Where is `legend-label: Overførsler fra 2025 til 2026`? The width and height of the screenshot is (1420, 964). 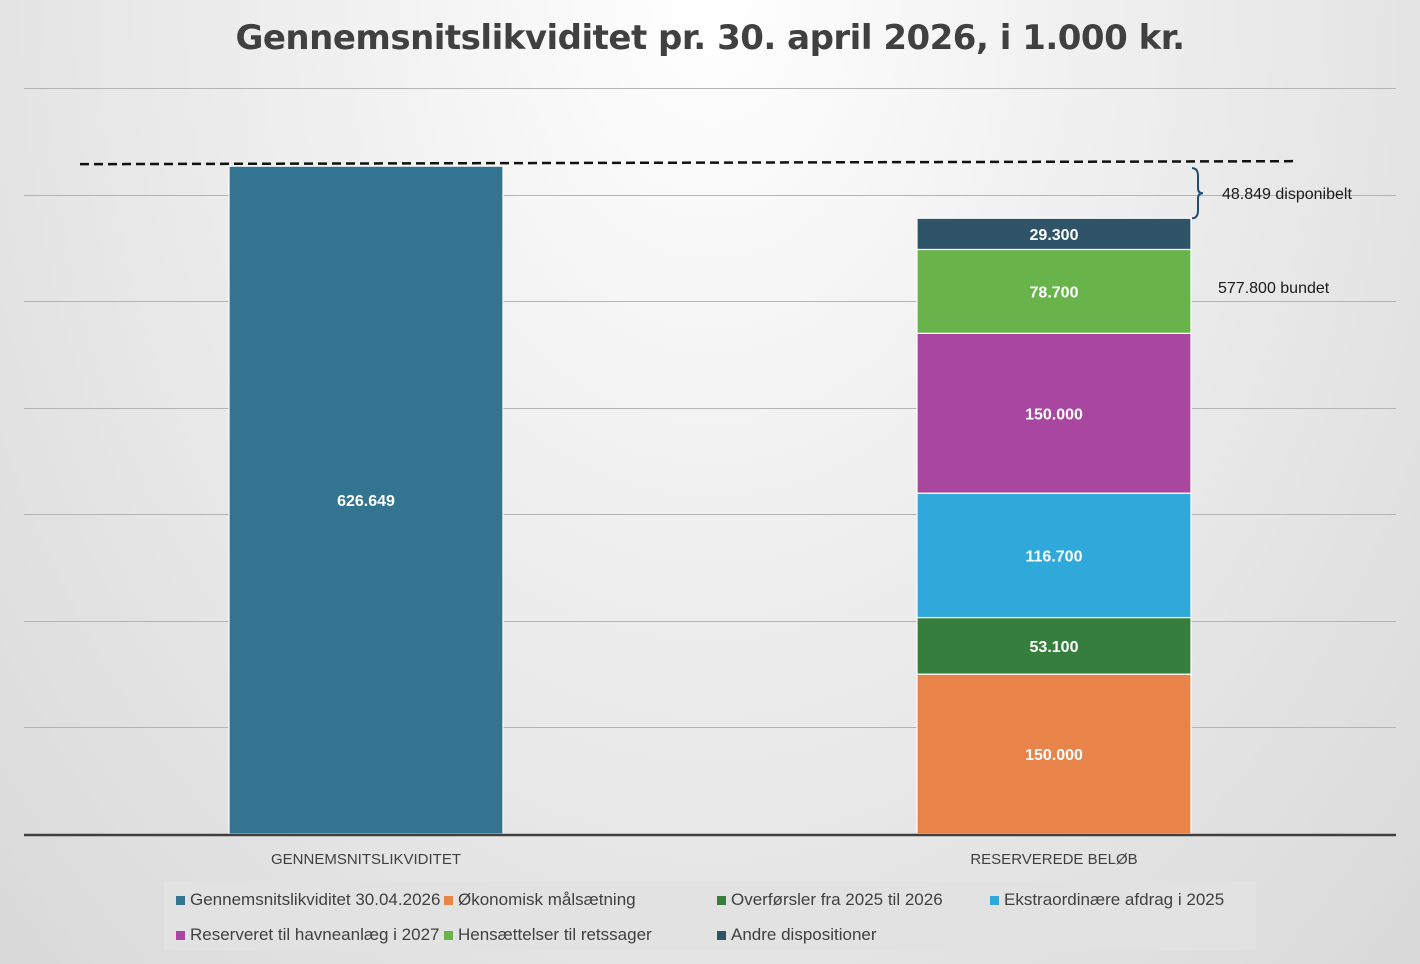 legend-label: Overførsler fra 2025 til 2026 is located at coordinates (837, 899).